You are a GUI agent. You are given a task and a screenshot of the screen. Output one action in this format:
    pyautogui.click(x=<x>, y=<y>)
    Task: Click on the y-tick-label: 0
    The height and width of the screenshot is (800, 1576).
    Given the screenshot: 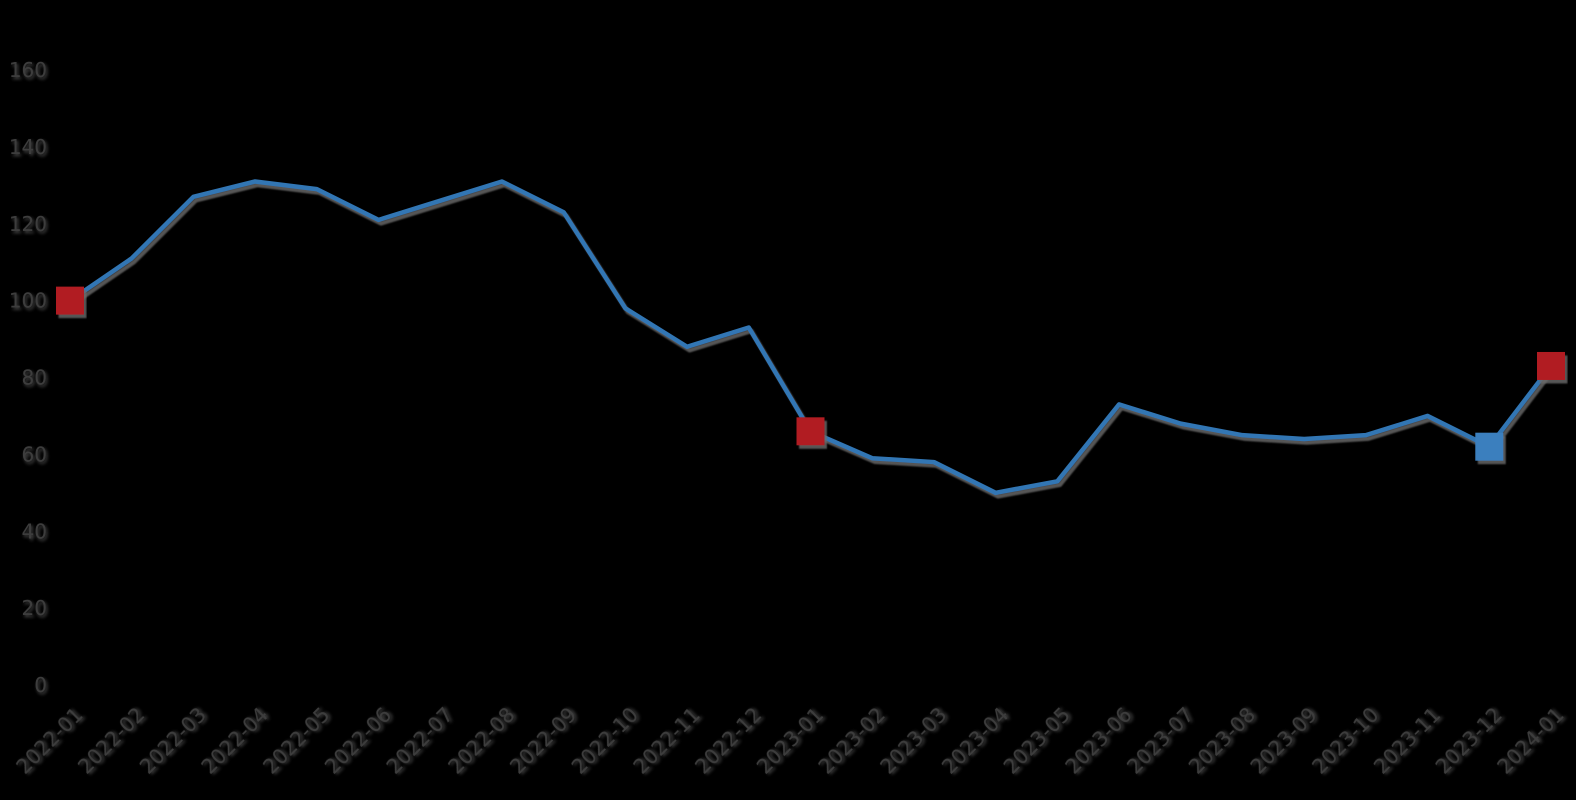 What is the action you would take?
    pyautogui.click(x=40, y=685)
    